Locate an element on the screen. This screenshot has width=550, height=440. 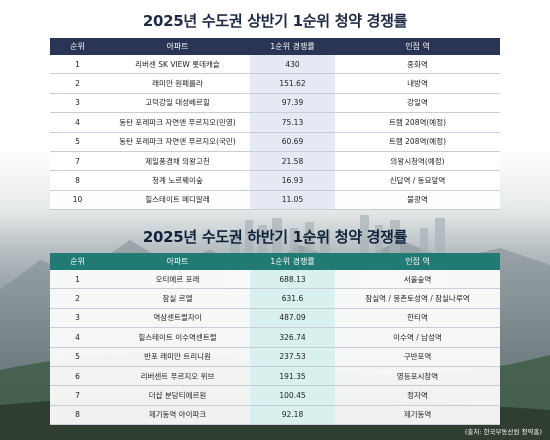
table-row: 2 래미안 원페를라 151.62 내방역 is located at coordinates (275, 84).